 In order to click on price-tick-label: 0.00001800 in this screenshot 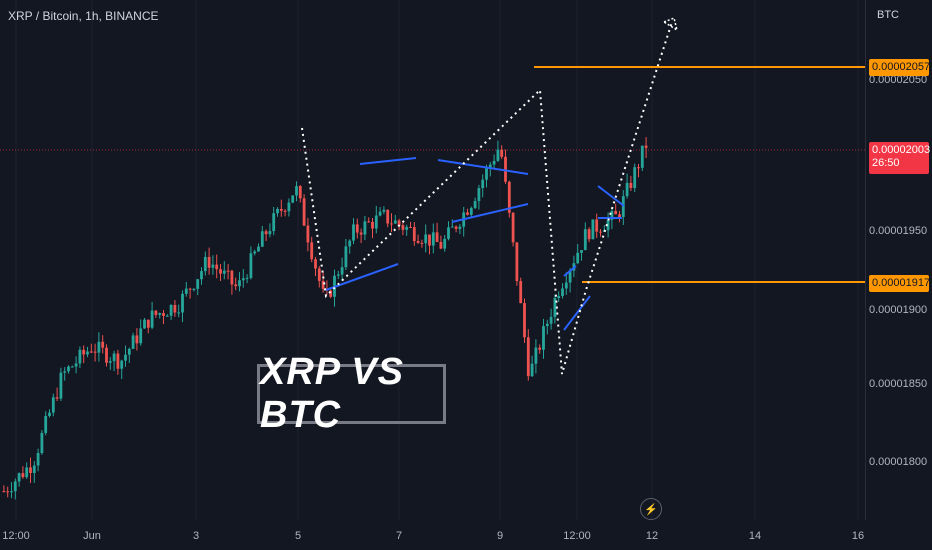, I will do `click(898, 462)`.